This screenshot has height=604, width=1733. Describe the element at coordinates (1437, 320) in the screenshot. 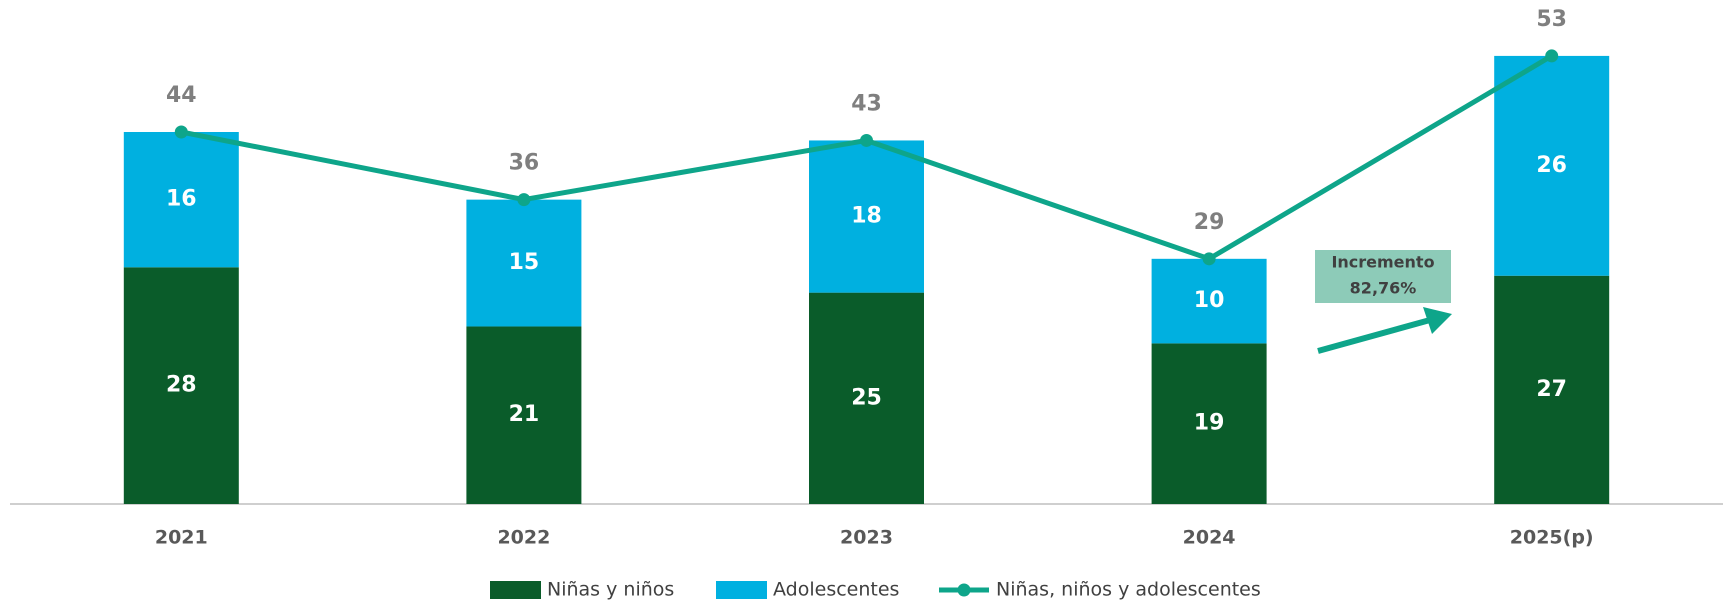

I see `arrow-head` at that location.